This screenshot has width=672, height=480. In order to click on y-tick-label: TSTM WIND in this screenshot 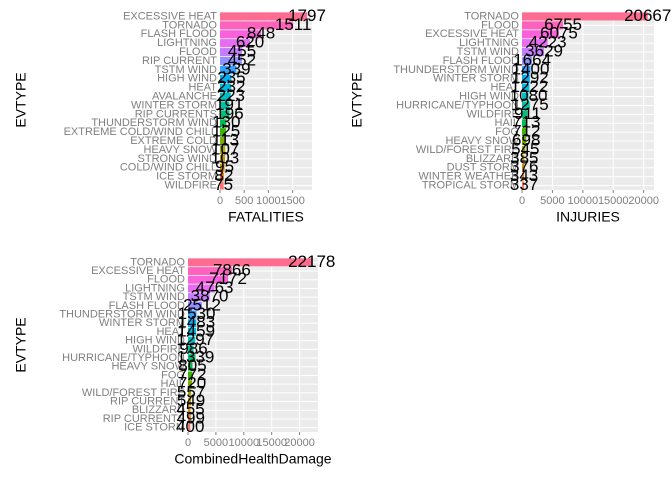, I will do `click(488, 52)`.